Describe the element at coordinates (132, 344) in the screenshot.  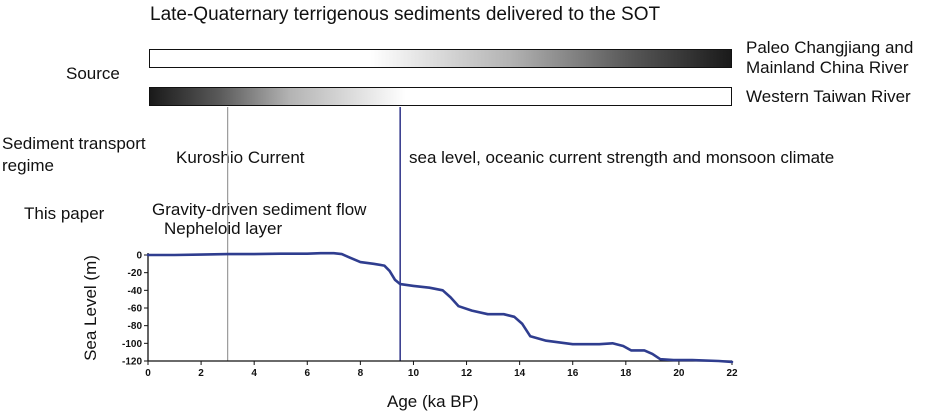
I see `y-tick-label: -100` at that location.